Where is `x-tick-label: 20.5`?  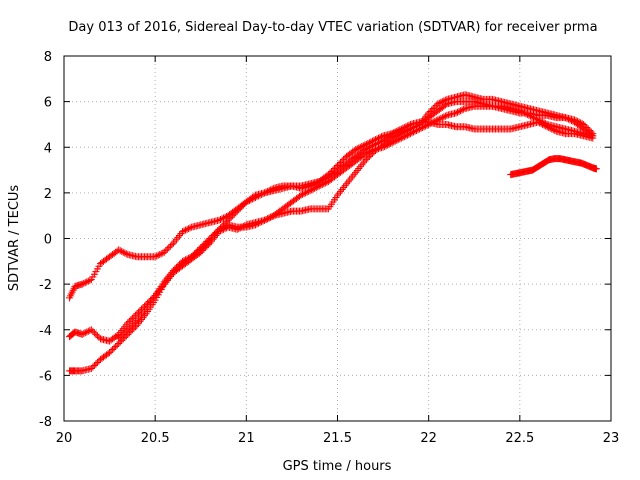 x-tick-label: 20.5 is located at coordinates (155, 438).